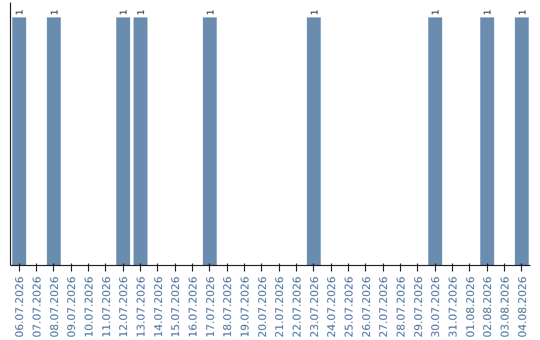 Image resolution: width=540 pixels, height=340 pixels. Describe the element at coordinates (522, 307) in the screenshot. I see `x-tick-label: 04.08.2026` at that location.